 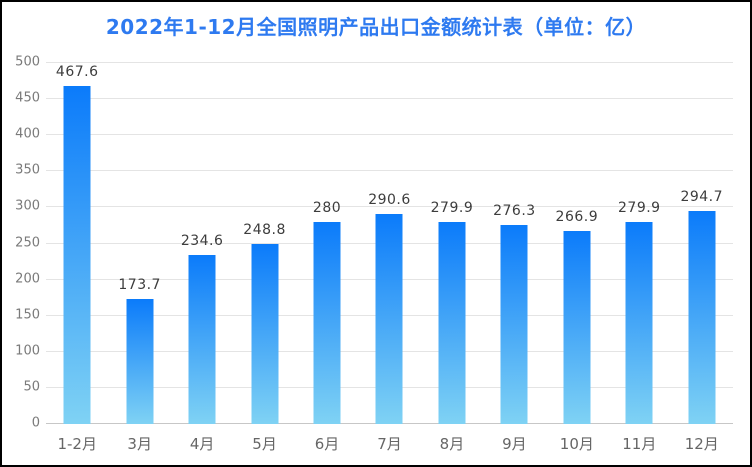 I want to click on bar-slot: 248.8 5月, so click(x=264, y=258).